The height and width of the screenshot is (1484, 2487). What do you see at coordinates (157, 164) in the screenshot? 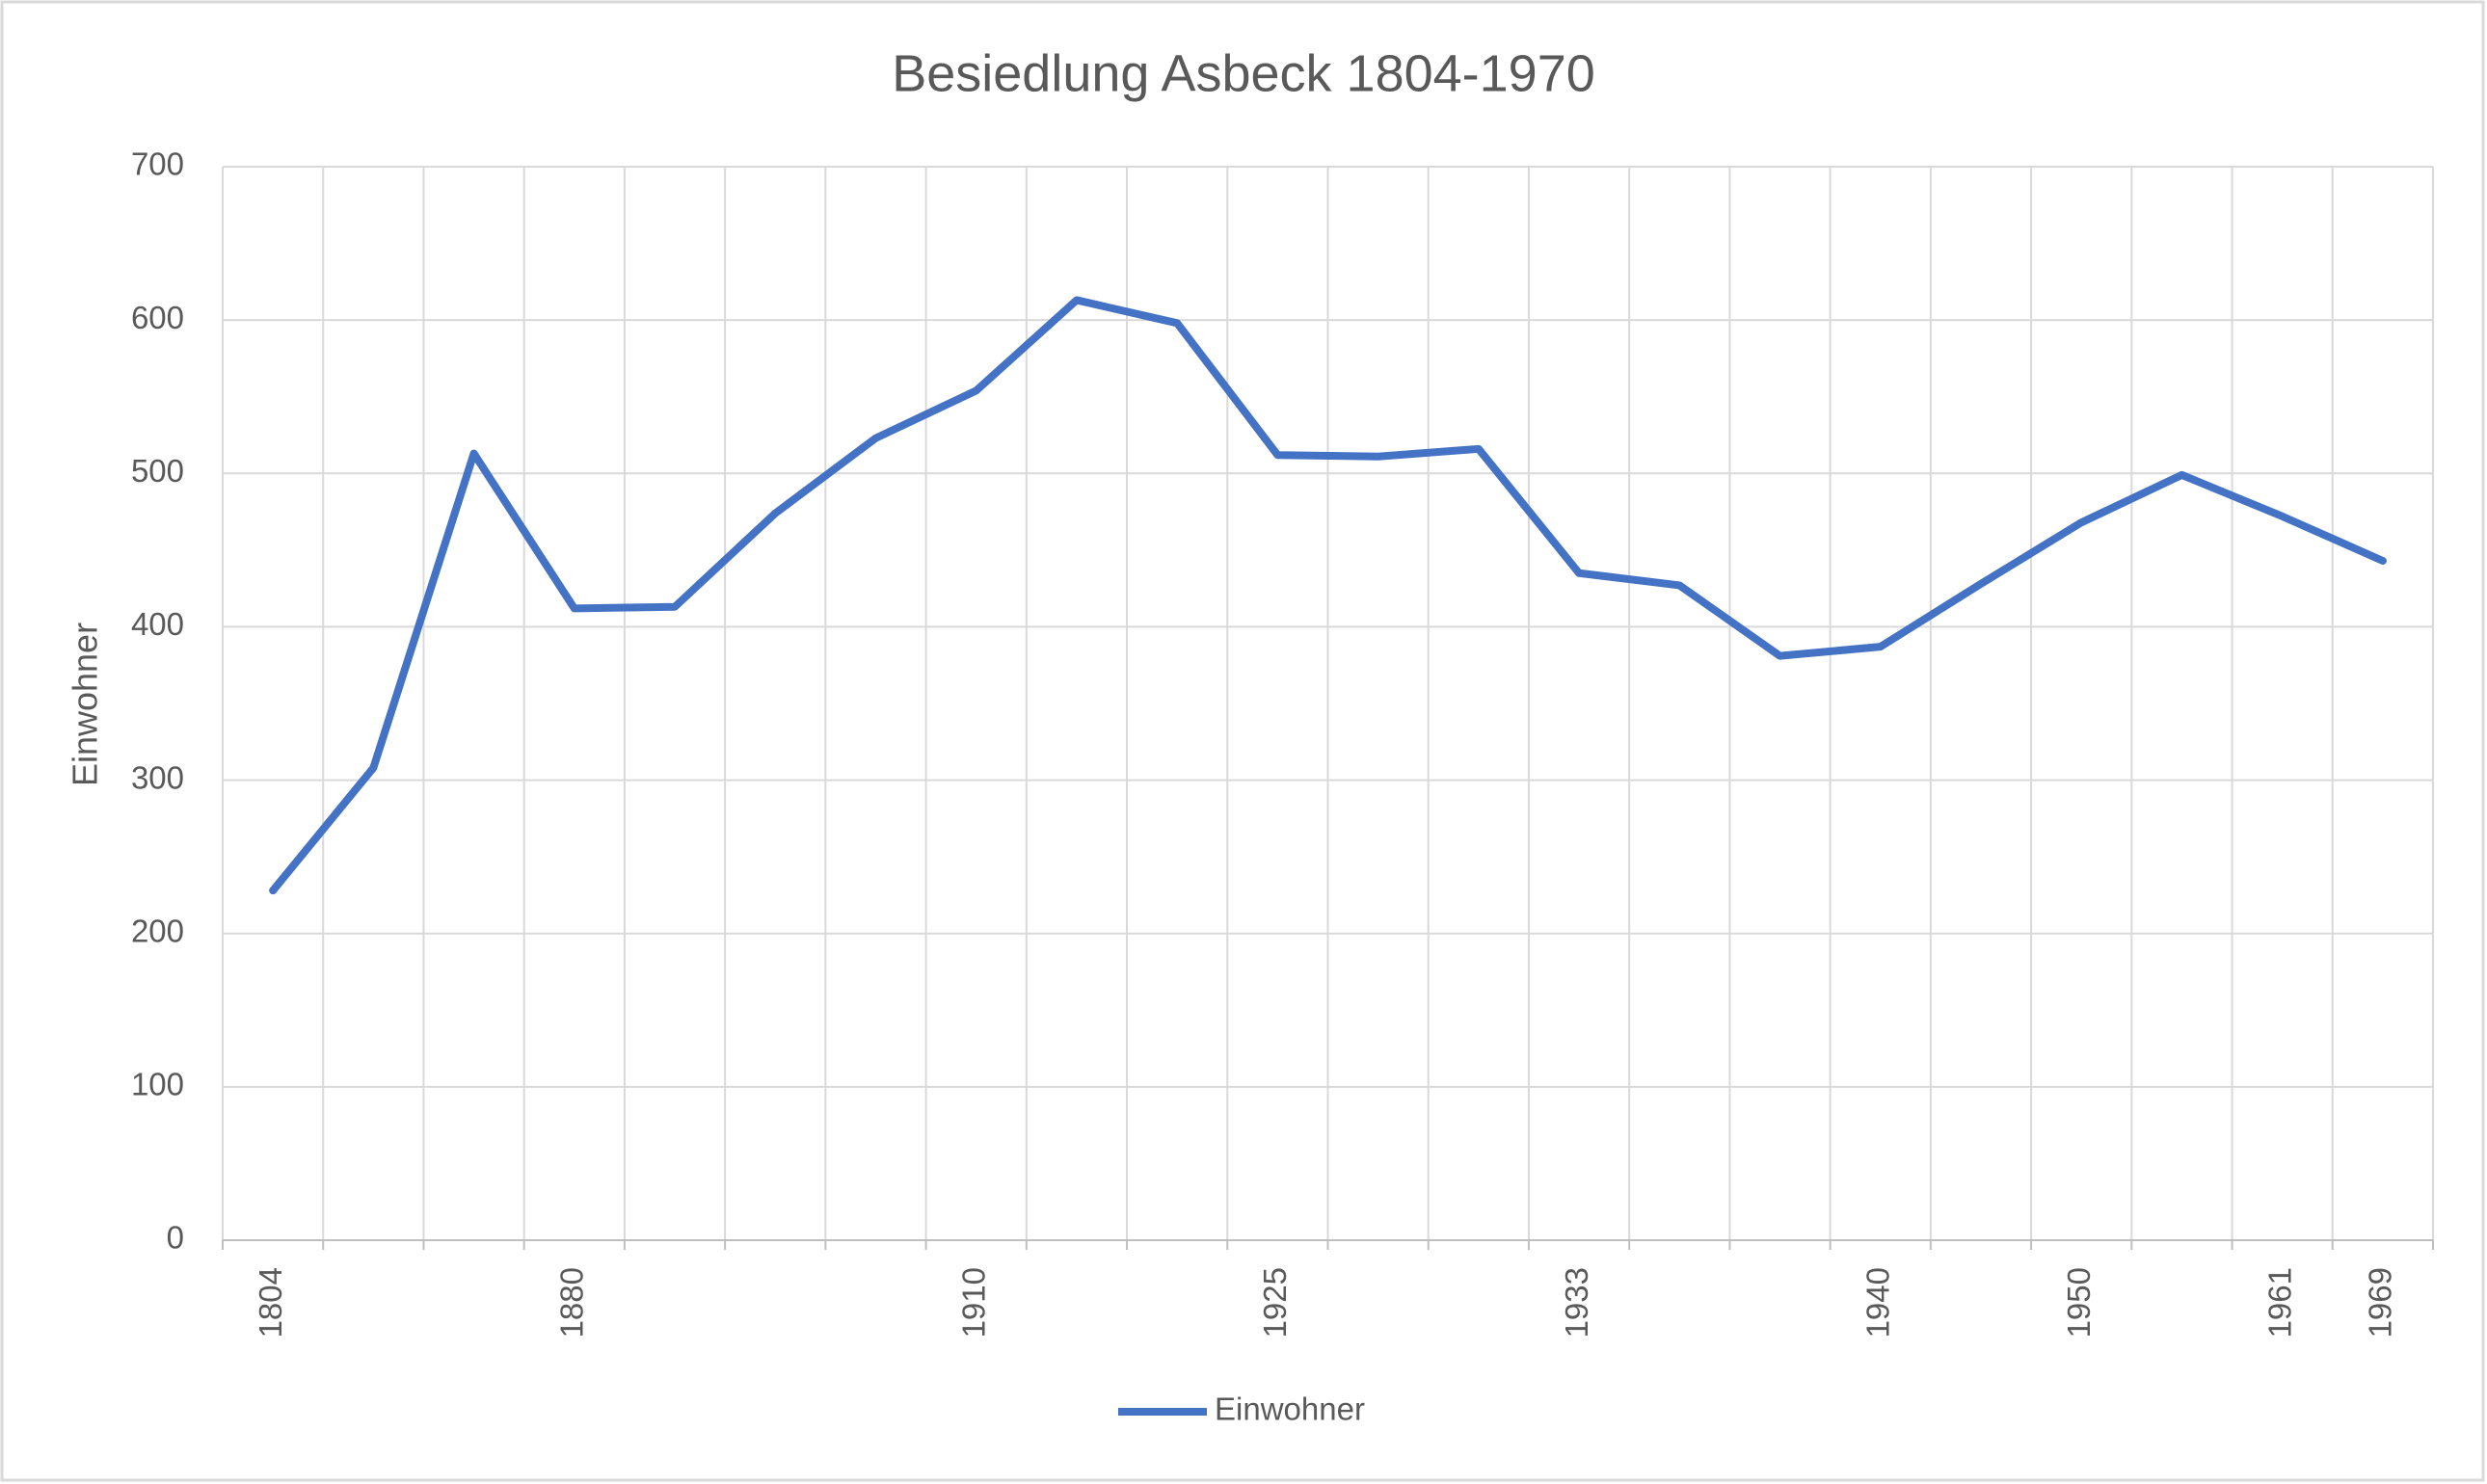
I see `y-tick-label: 700` at bounding box center [157, 164].